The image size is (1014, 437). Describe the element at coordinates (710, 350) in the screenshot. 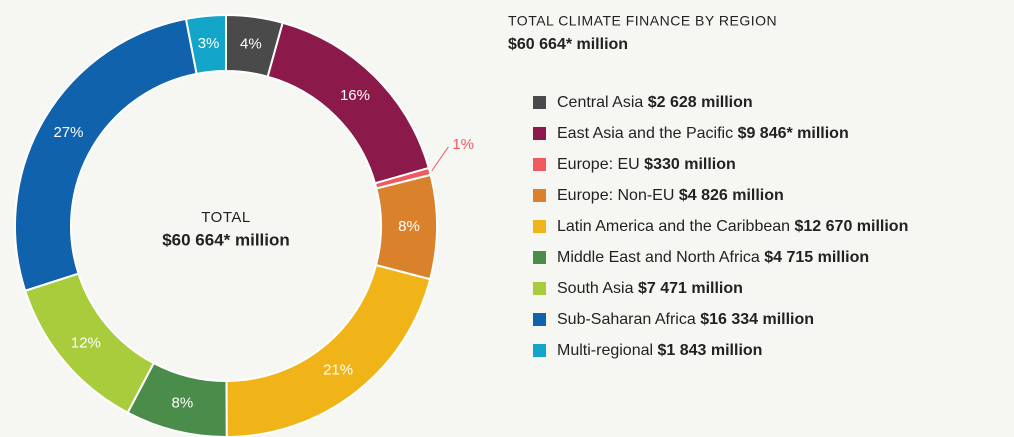

I see `legend-value: $1 843 million` at that location.